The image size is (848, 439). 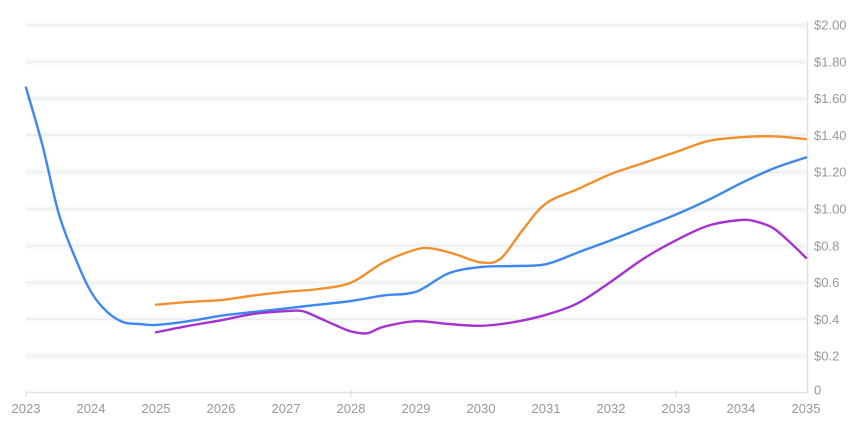 I want to click on y-axis-label: $0.2, so click(x=826, y=356).